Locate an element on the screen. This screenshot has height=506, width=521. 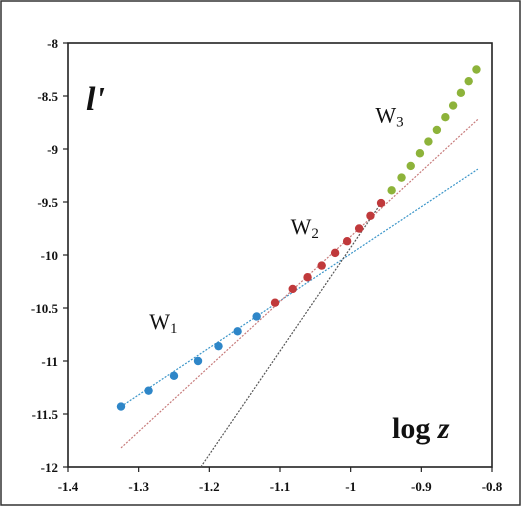
annotation-w3: W3 is located at coordinates (389, 117).